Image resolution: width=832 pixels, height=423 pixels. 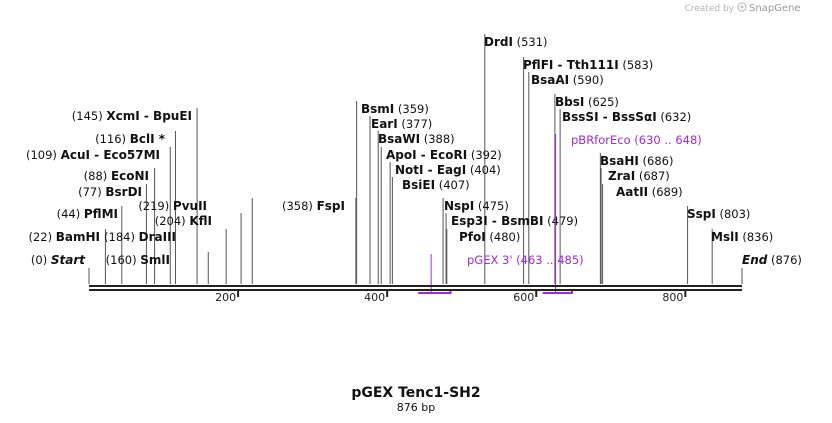 What do you see at coordinates (416, 407) in the screenshot?
I see `map-length: 876 bp` at bounding box center [416, 407].